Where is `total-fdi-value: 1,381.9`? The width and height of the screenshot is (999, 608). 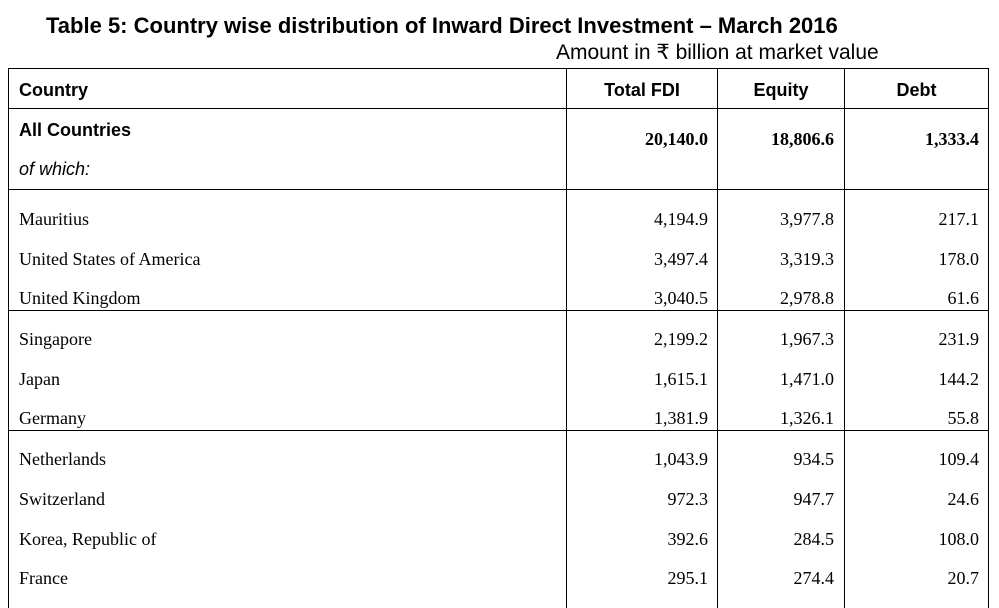
total-fdi-value: 1,381.9 is located at coordinates (681, 418).